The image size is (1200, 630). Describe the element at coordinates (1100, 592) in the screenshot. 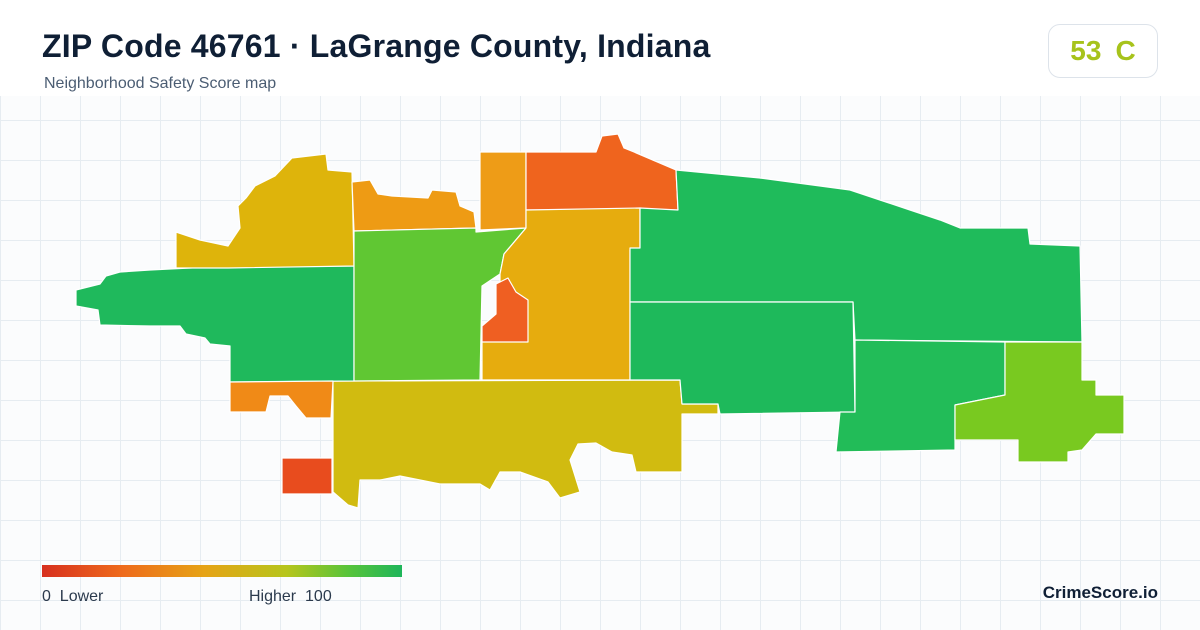

I see `brand-logo-text: CrimeScore.io` at that location.